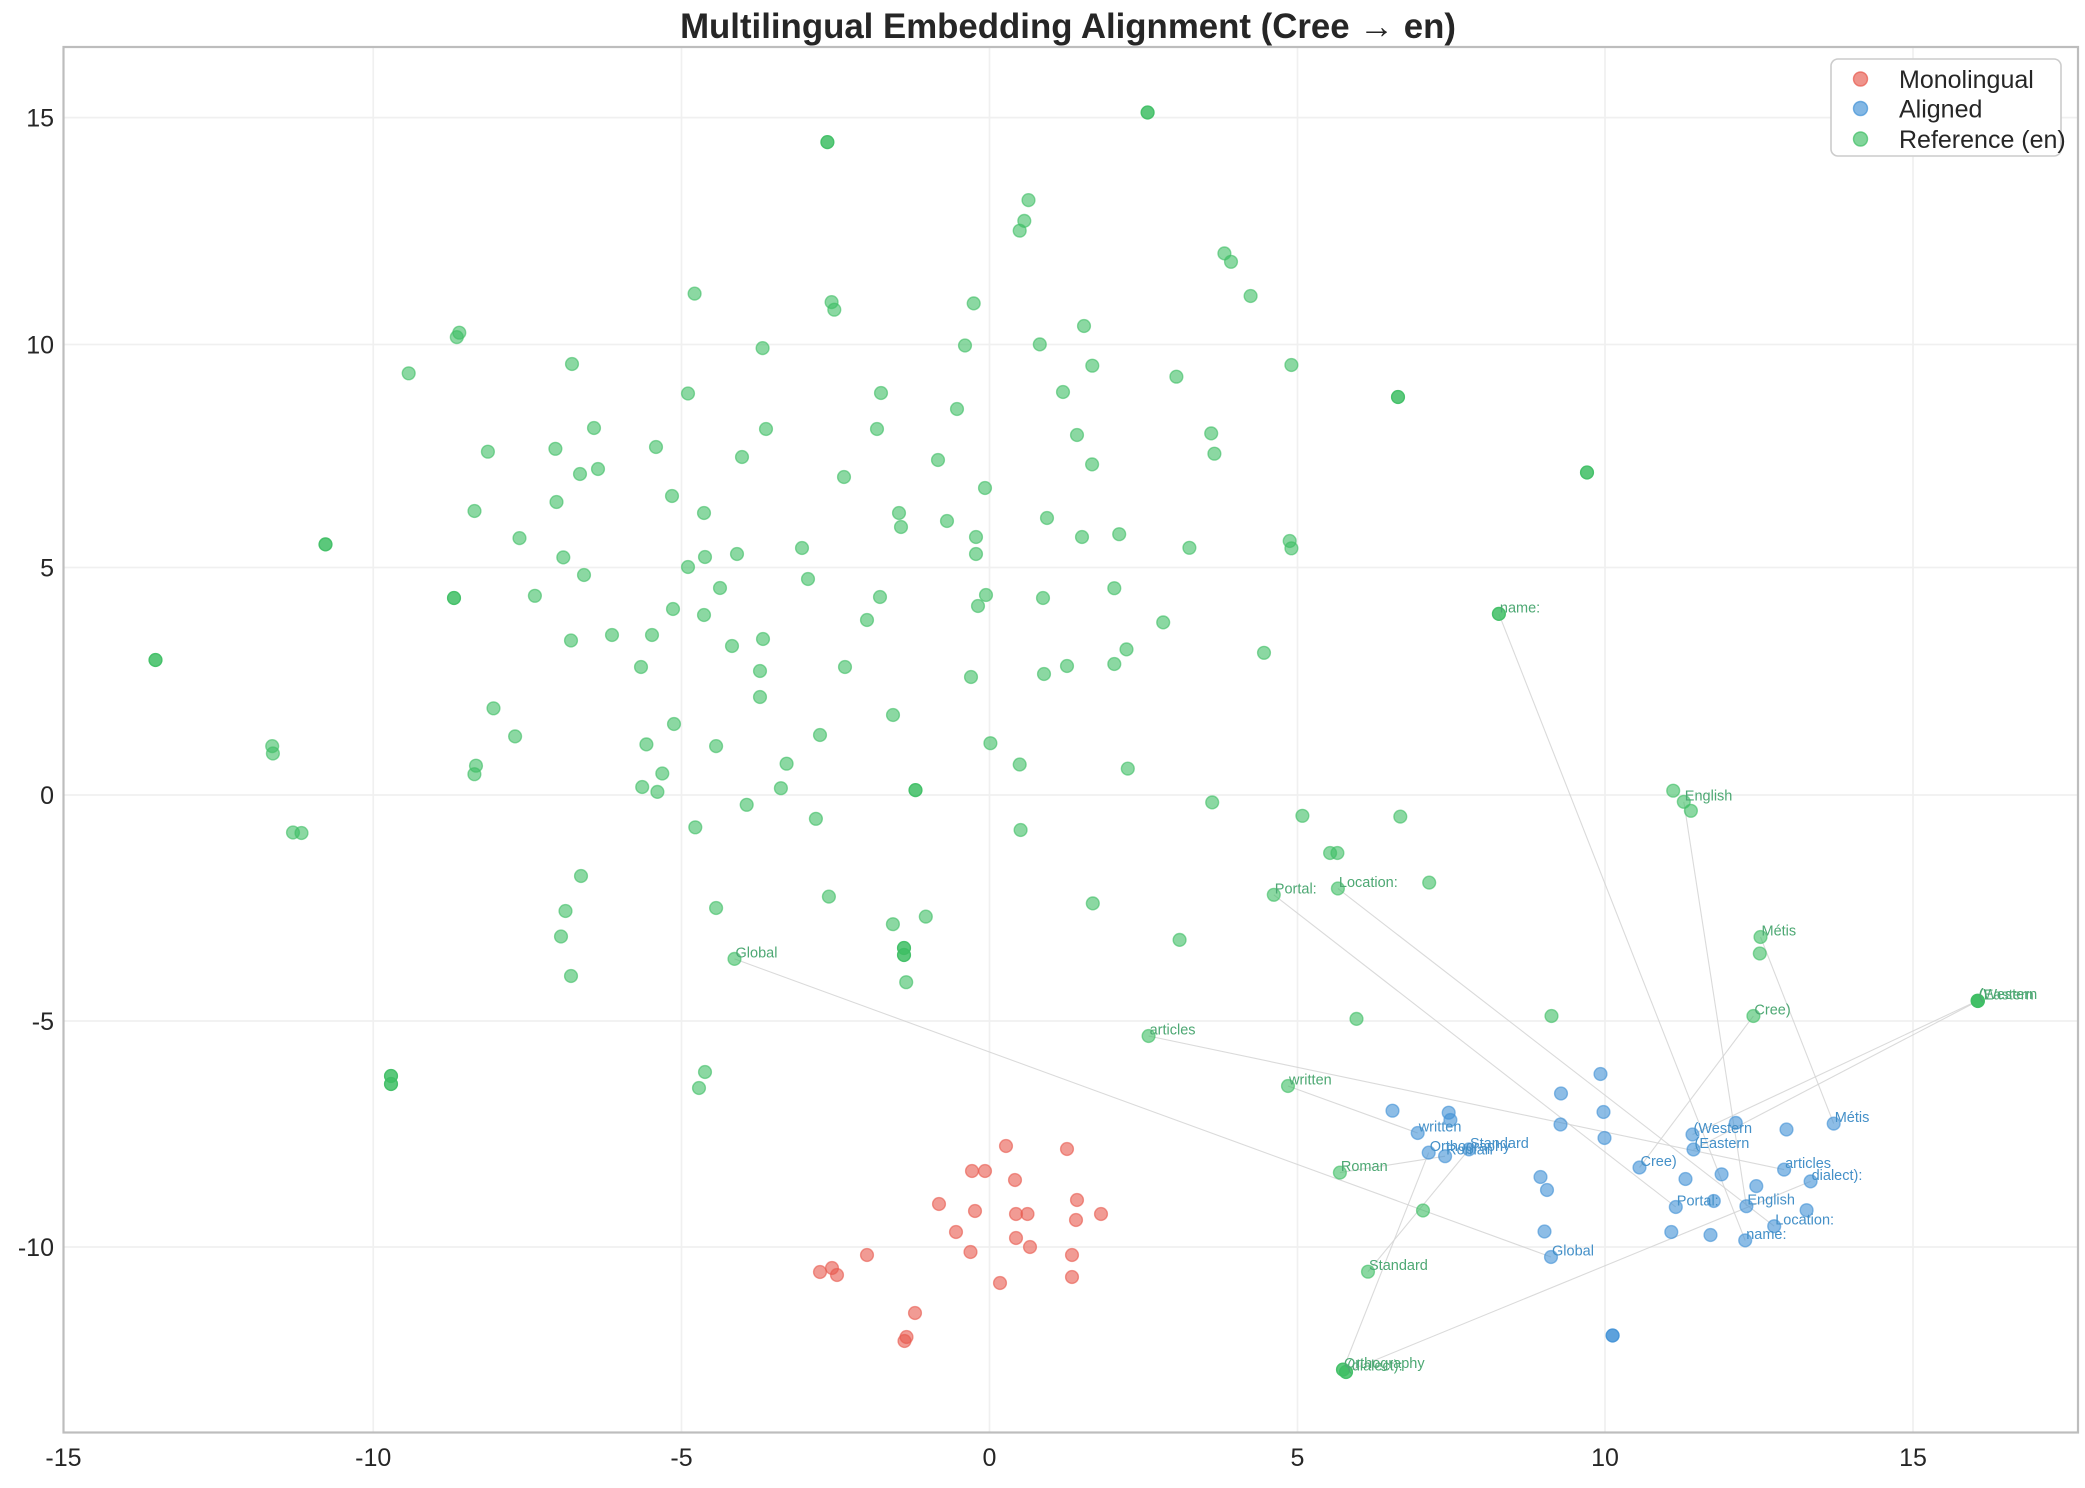  Describe the element at coordinates (1982, 140) in the screenshot. I see `svg-text: Reference (en)` at that location.